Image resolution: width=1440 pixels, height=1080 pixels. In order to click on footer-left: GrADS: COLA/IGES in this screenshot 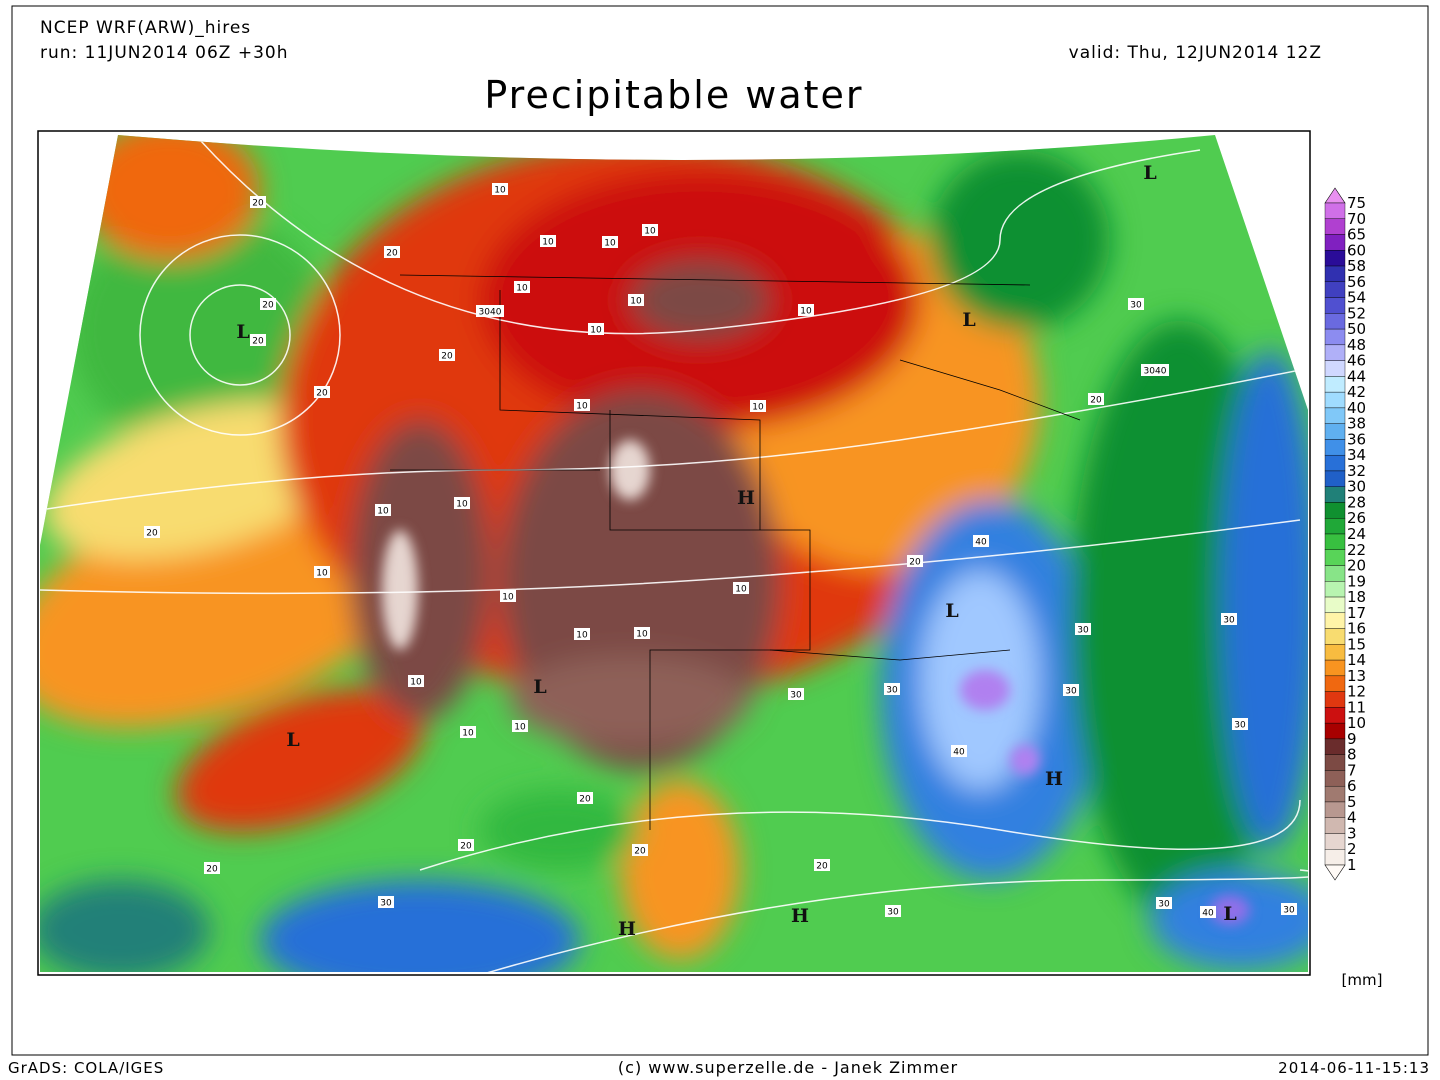, I will do `click(86, 1068)`.